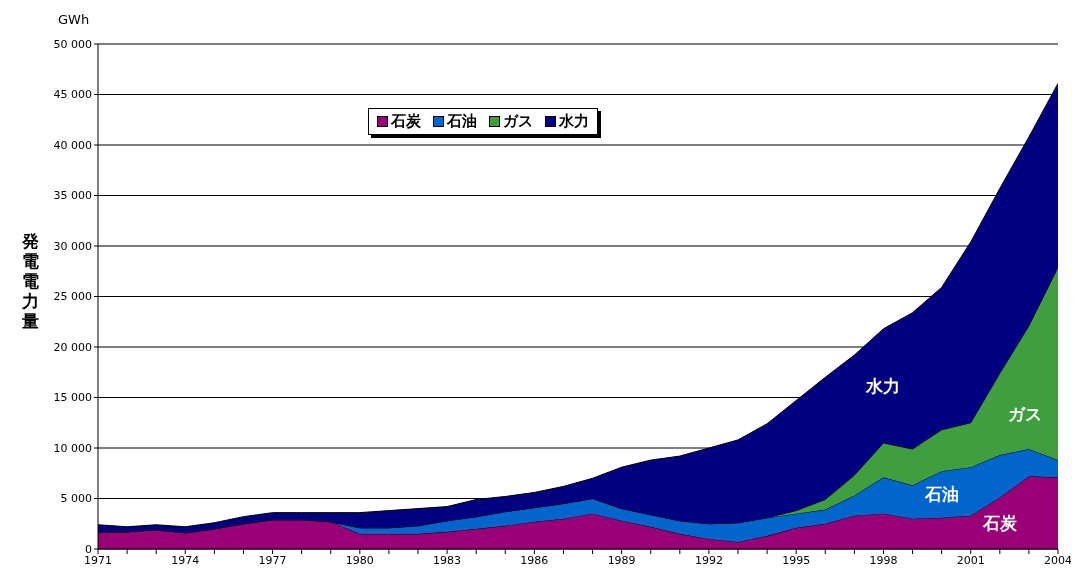 Image resolution: width=1079 pixels, height=581 pixels. What do you see at coordinates (72, 297) in the screenshot?
I see `y-tick-label: 25 000` at bounding box center [72, 297].